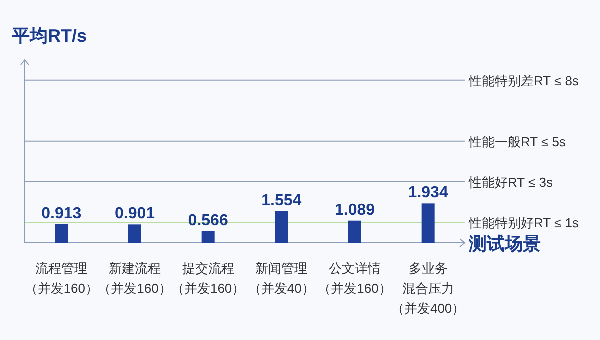 The image size is (600, 340). Describe the element at coordinates (282, 201) in the screenshot. I see `data-label: 1.554` at that location.